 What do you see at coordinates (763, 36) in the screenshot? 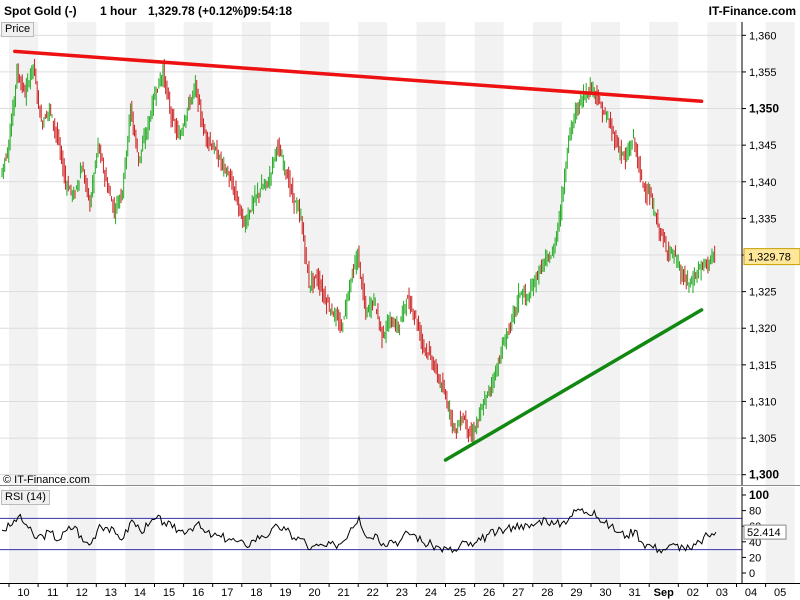
I see `price-tick-label: 1,360` at bounding box center [763, 36].